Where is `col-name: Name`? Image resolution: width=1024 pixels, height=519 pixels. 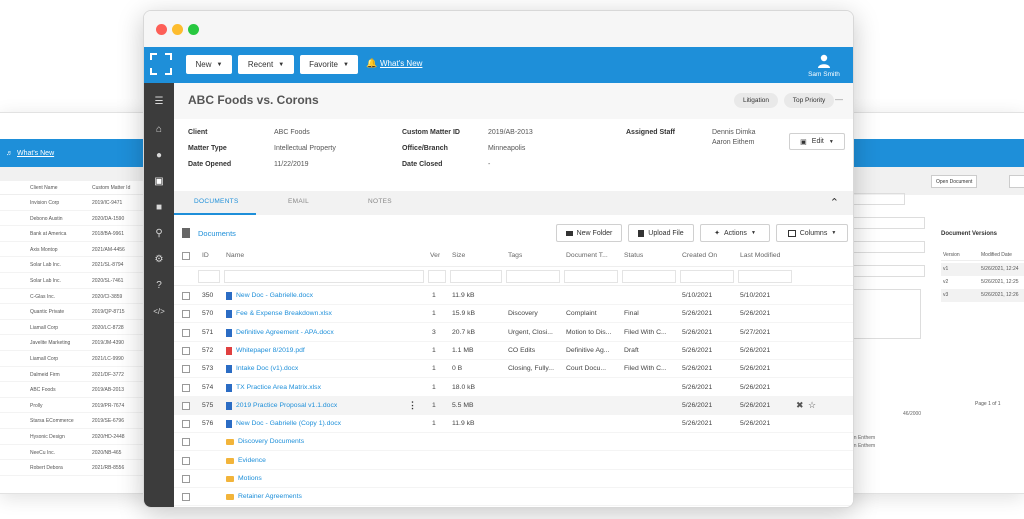
col-name: Name is located at coordinates (235, 255).